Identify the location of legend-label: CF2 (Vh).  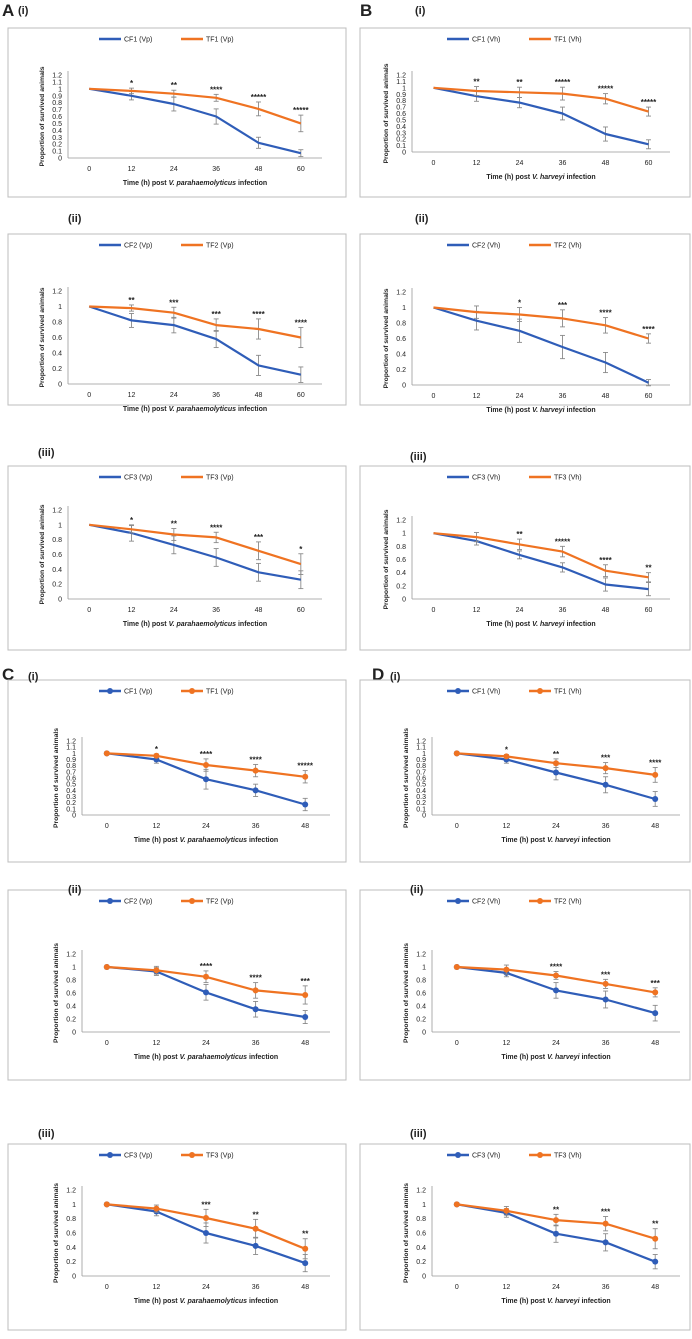
(486, 902).